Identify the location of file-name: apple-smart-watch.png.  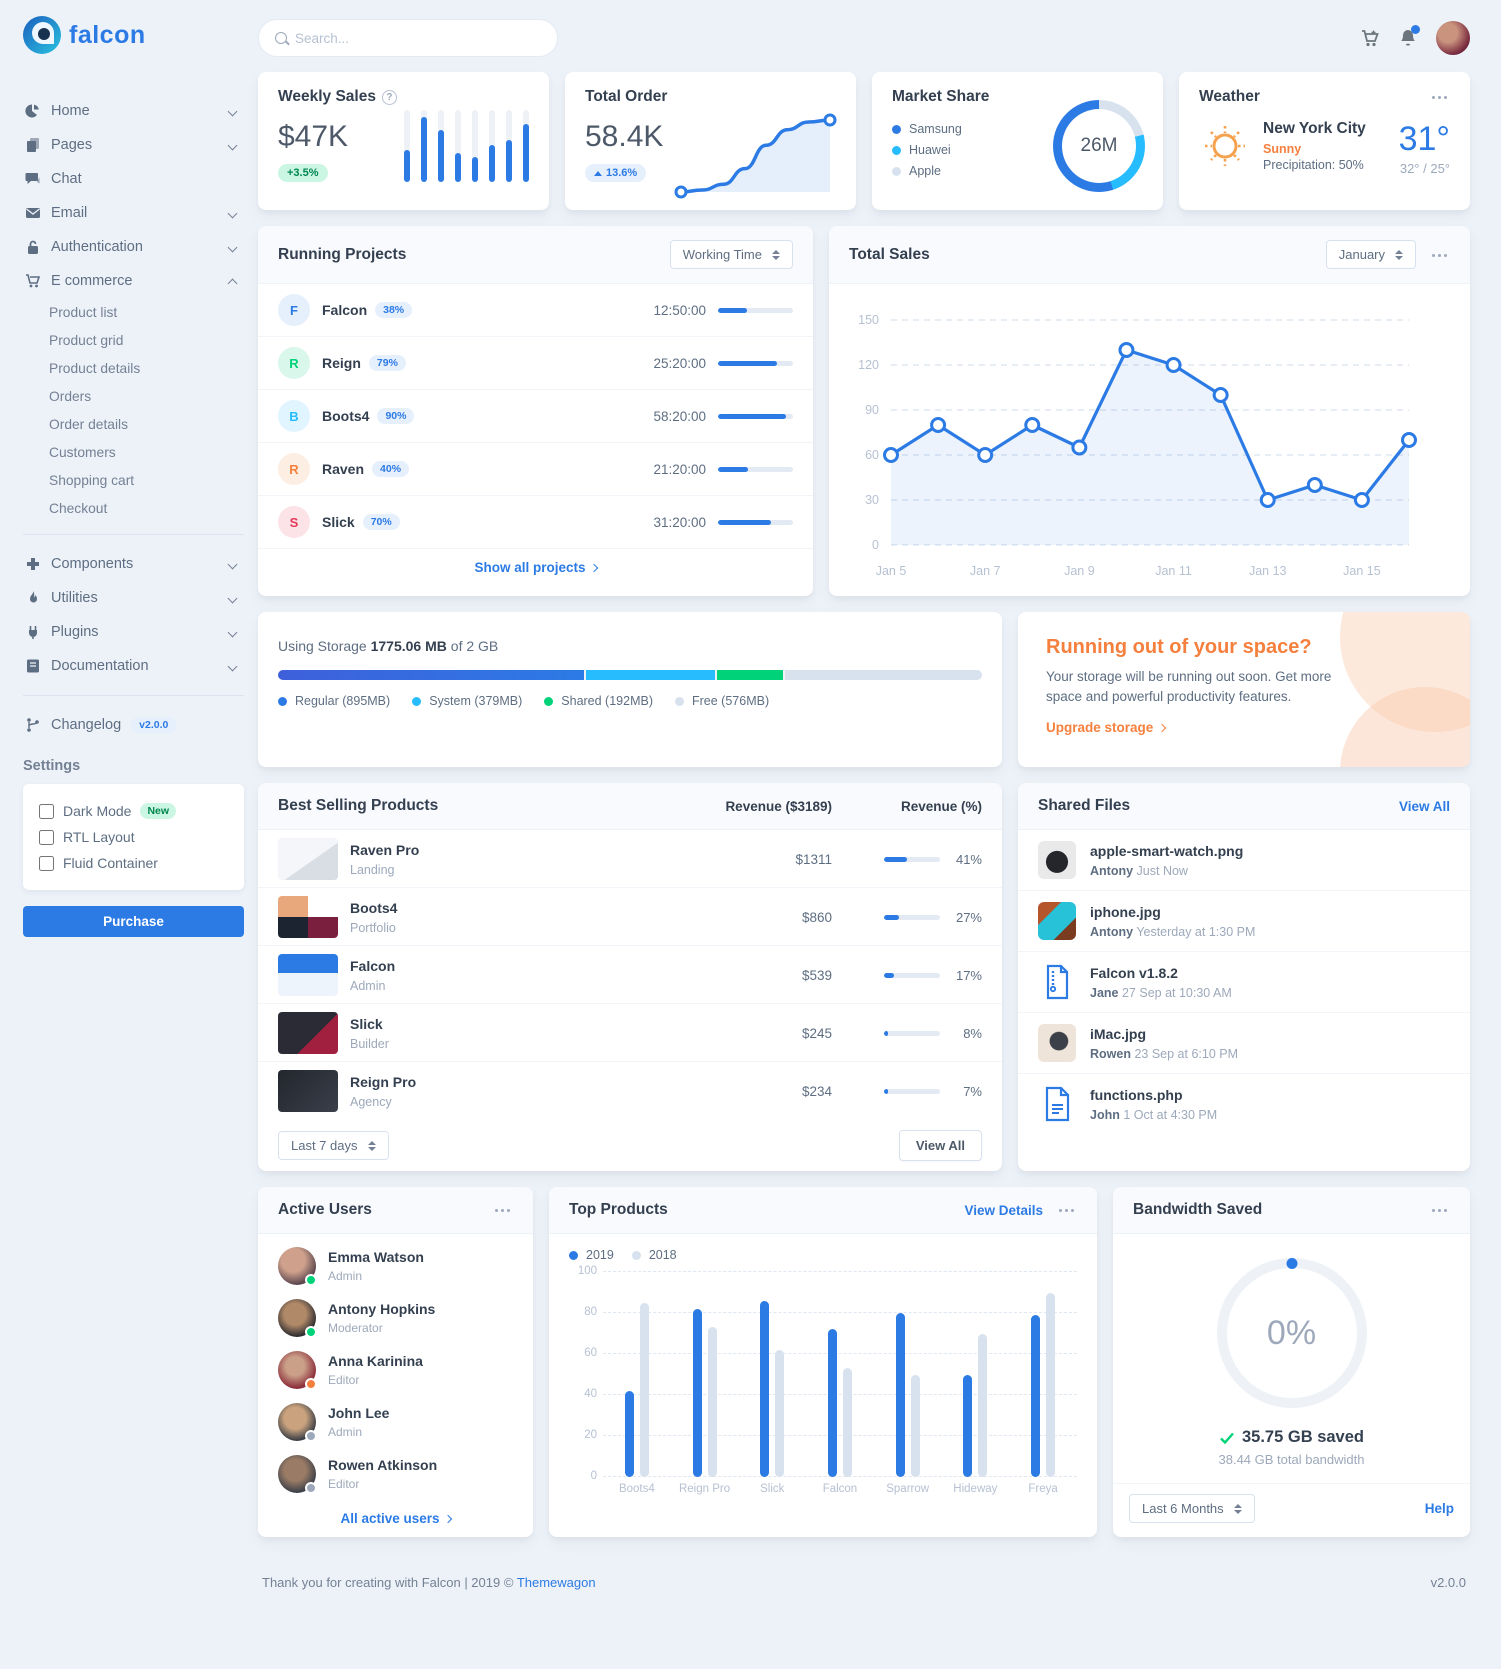
(1167, 850).